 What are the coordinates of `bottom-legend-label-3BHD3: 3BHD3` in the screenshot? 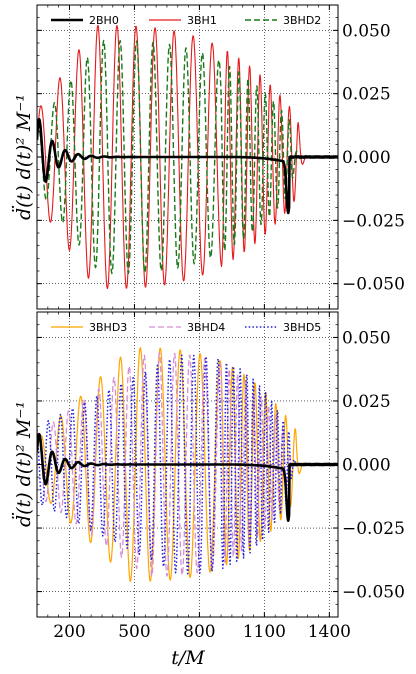 It's located at (108, 327).